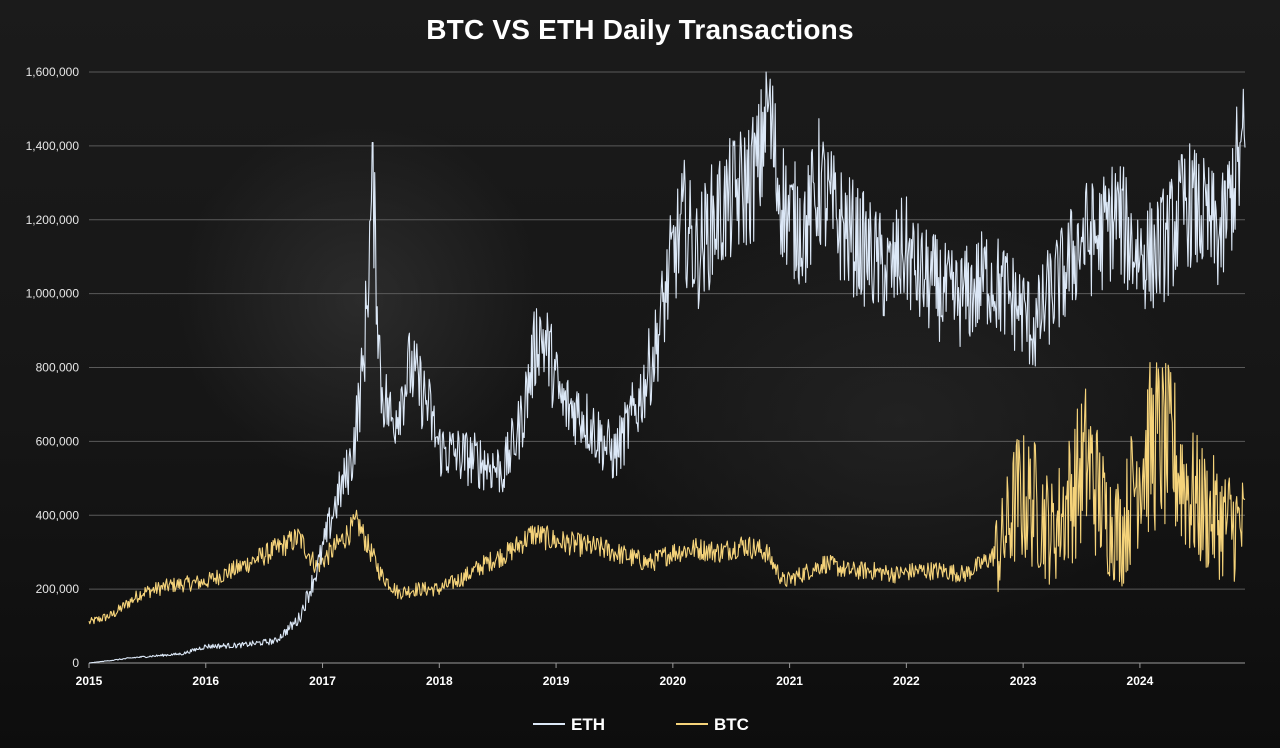 This screenshot has width=1280, height=748. What do you see at coordinates (205, 681) in the screenshot?
I see `x-tick-label: 2016` at bounding box center [205, 681].